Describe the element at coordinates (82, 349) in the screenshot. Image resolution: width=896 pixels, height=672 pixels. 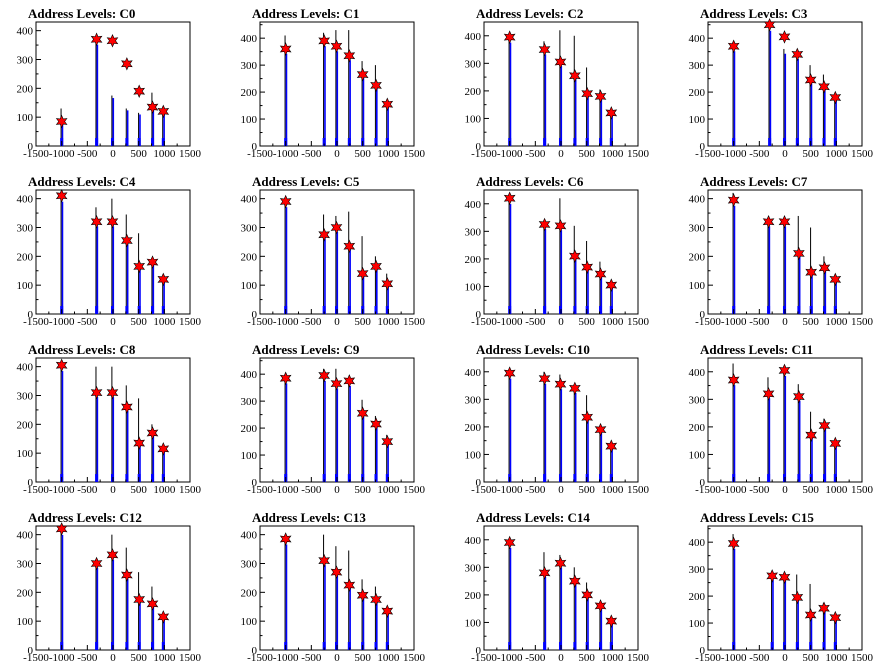
I see `panel-title: Address Levels: C8` at that location.